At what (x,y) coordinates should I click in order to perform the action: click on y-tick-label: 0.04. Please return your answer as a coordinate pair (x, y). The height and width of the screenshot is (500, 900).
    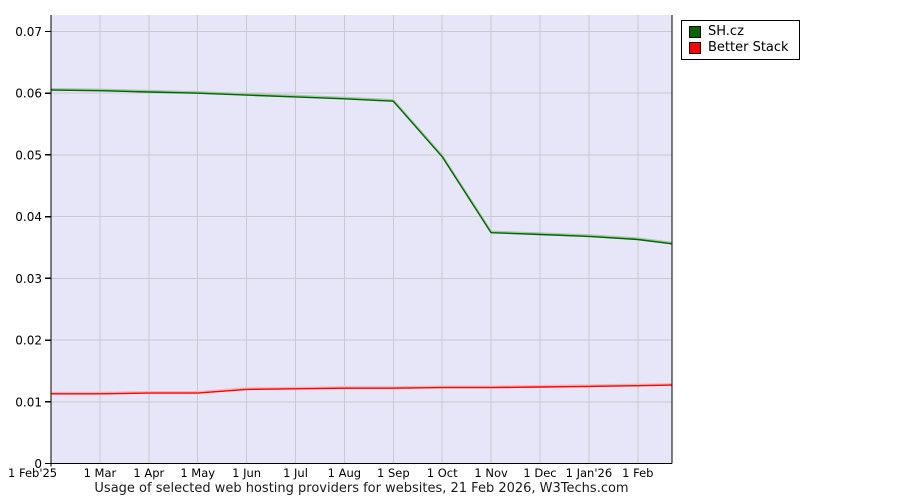
    Looking at the image, I should click on (28, 217).